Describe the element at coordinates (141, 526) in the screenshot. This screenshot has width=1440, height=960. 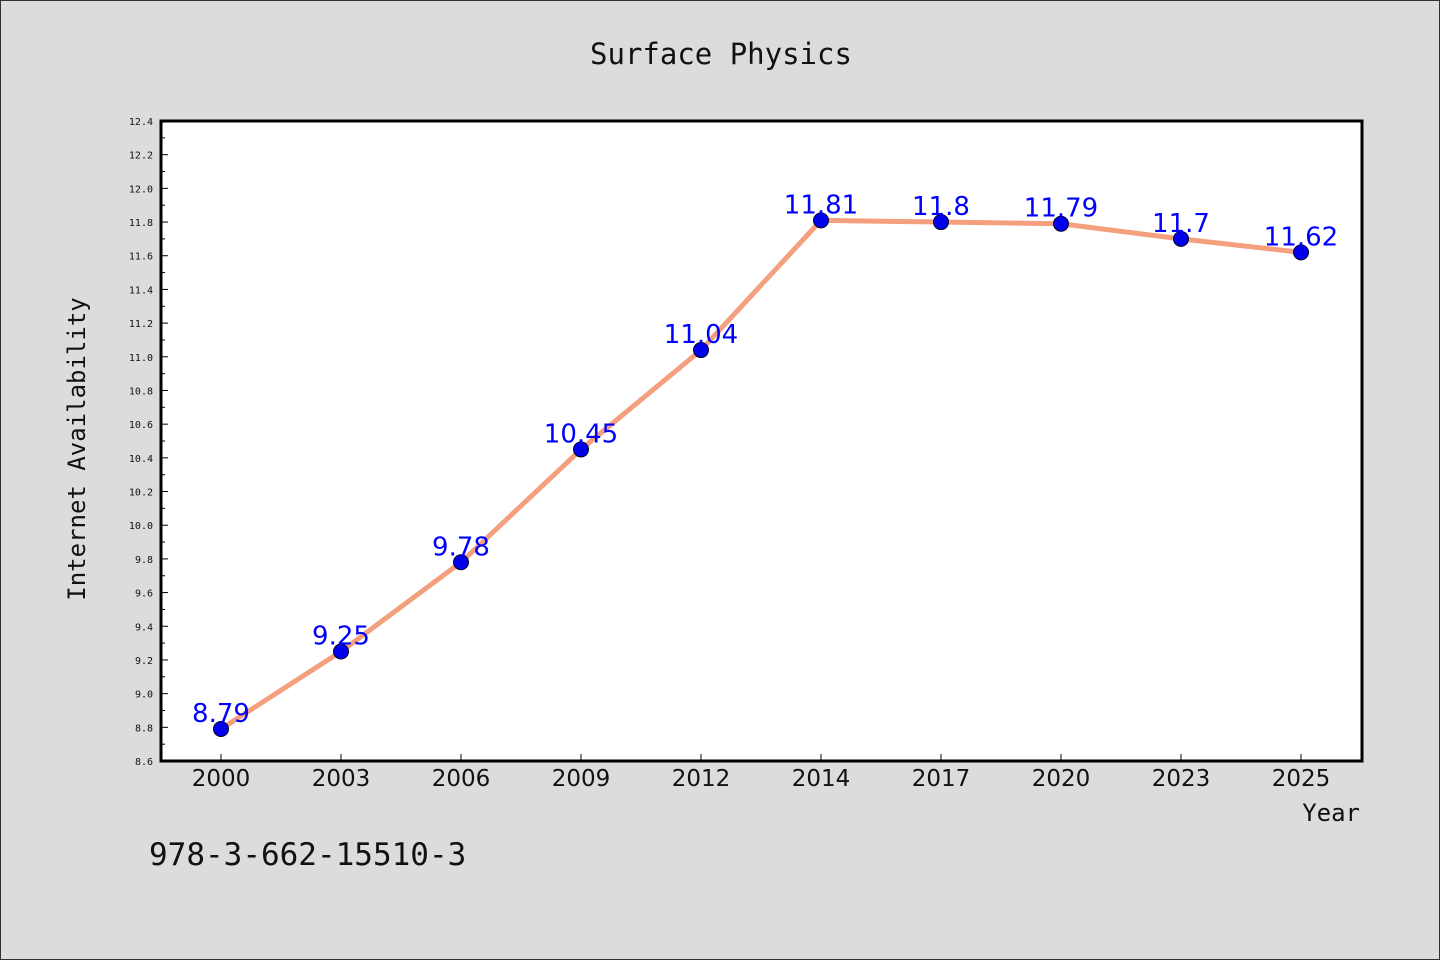
I see `y-tick-label: 10.0` at that location.